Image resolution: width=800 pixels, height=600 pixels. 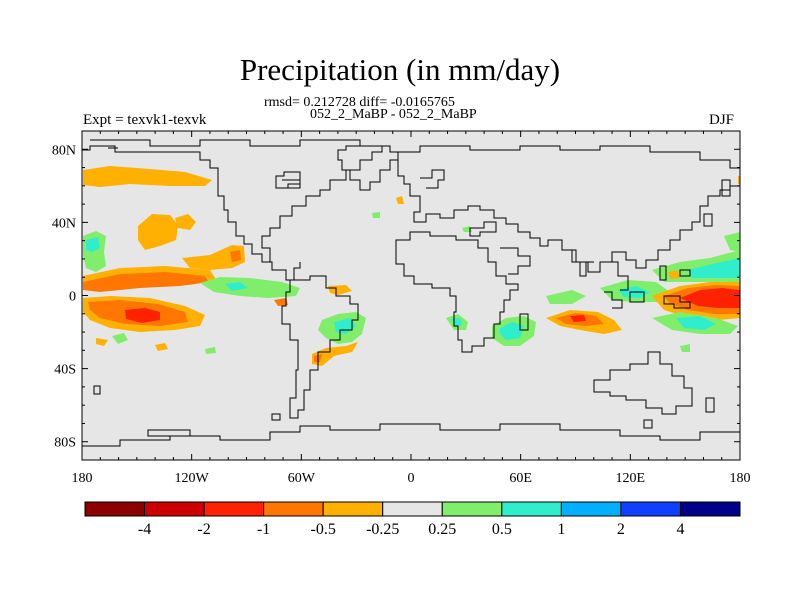 I want to click on coastline-gulf-of-mexico, so click(x=281, y=271).